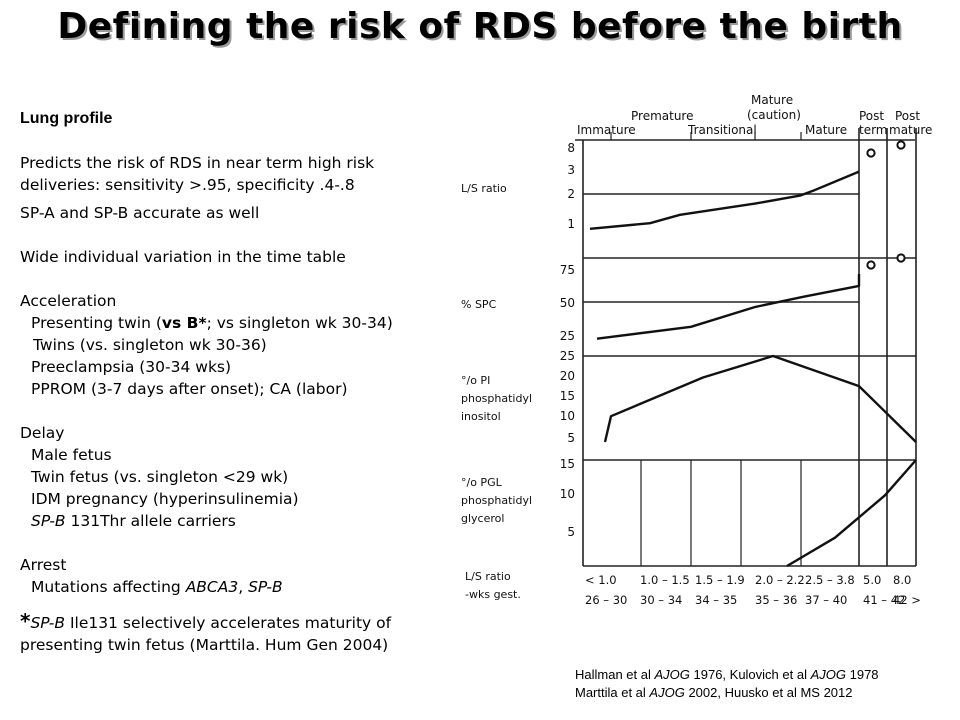 This screenshot has width=960, height=720. I want to click on y-tick-1-0: 75, so click(567, 270).